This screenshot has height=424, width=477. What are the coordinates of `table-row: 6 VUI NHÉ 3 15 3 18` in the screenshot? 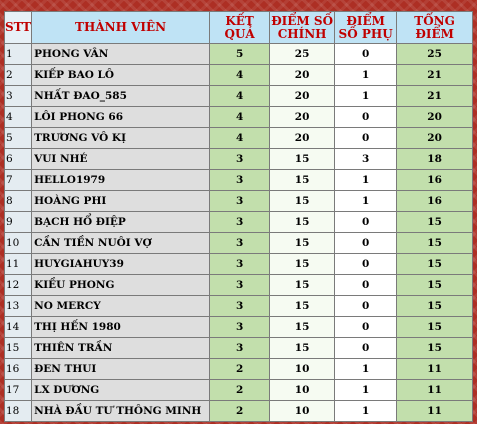 It's located at (238, 159).